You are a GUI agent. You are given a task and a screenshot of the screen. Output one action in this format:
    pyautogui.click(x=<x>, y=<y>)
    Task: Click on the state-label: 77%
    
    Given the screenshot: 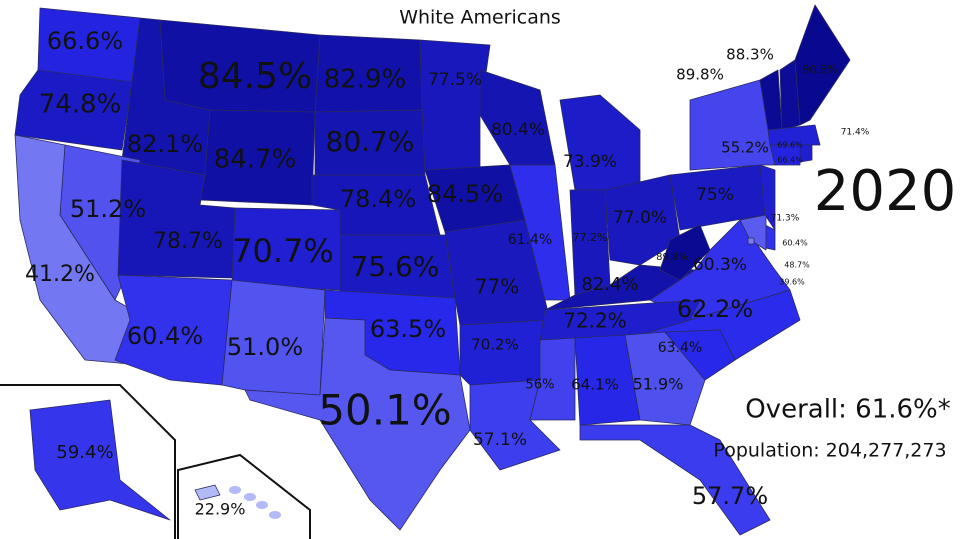 What is the action you would take?
    pyautogui.click(x=497, y=287)
    